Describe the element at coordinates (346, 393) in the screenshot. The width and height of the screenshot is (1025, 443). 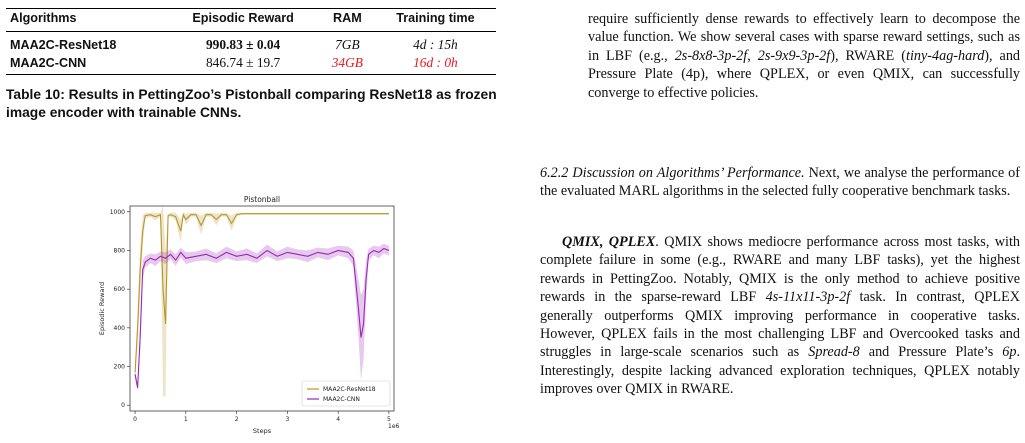
I see `legend-box` at that location.